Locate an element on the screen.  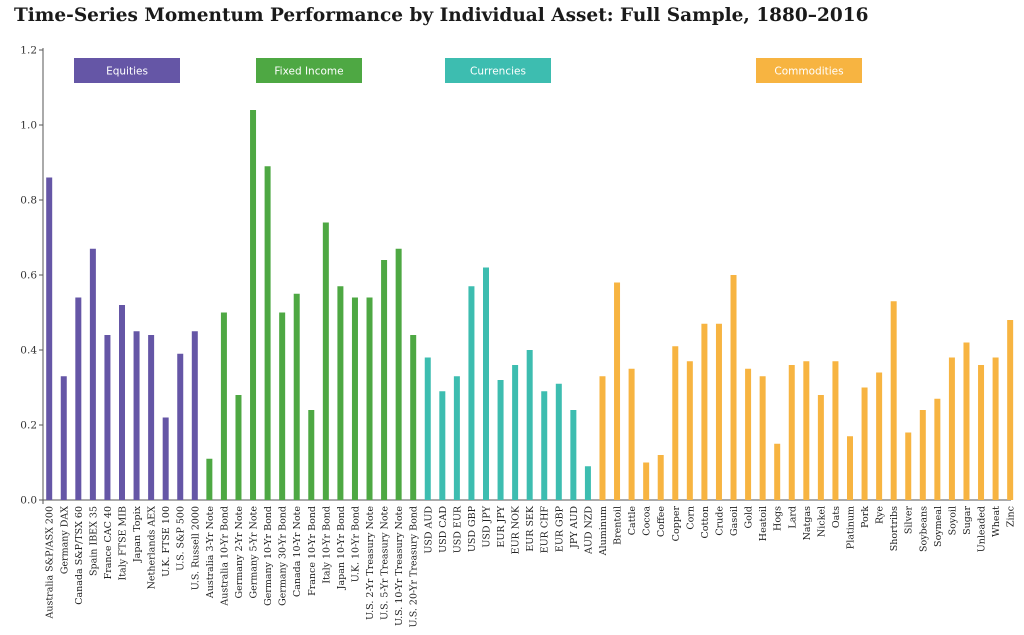
category-label: Cocoa is located at coordinates (647, 521).